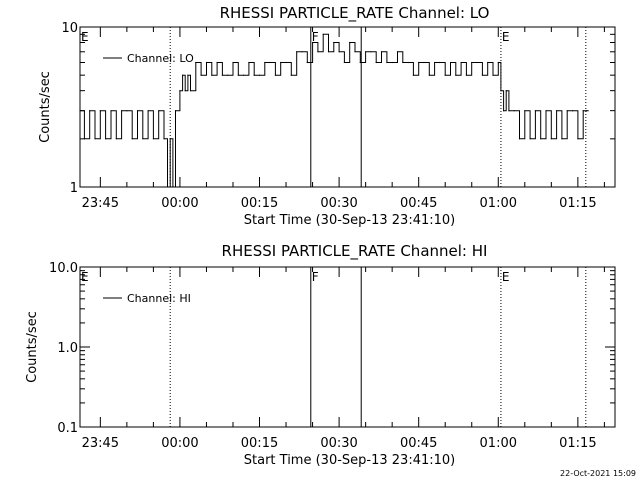 The image size is (640, 485). I want to click on x-tick-label: 23:45, so click(100, 203).